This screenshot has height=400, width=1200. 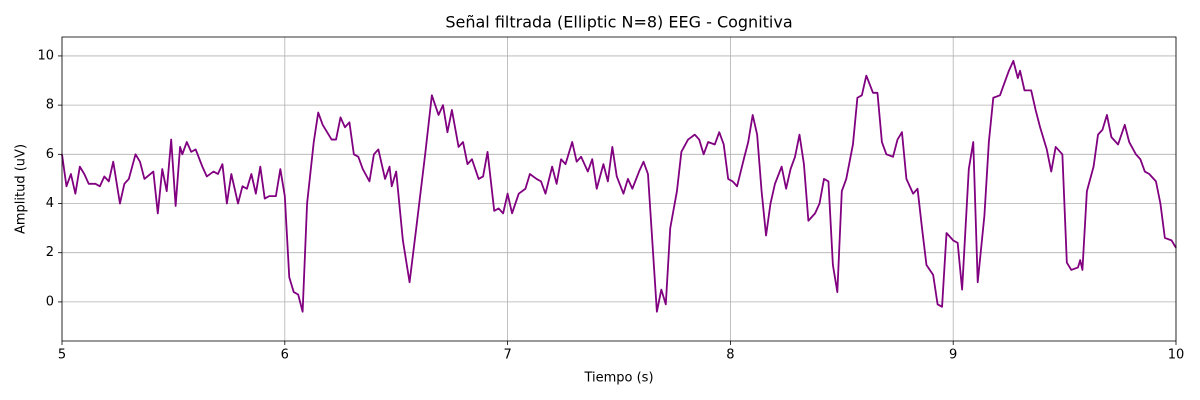 What do you see at coordinates (50, 252) in the screenshot?
I see `y-tick-label: 2` at bounding box center [50, 252].